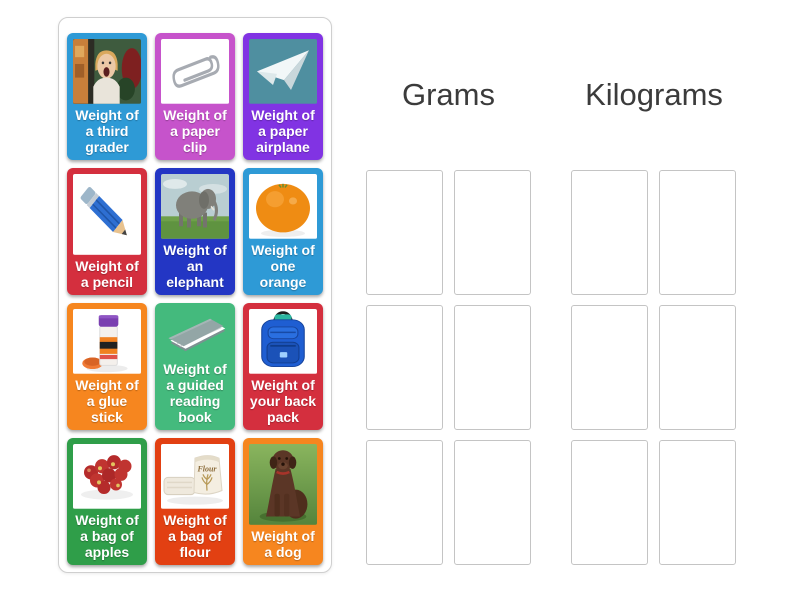  I want to click on sort-card-backpack: Weight of your back pack, so click(283, 366).